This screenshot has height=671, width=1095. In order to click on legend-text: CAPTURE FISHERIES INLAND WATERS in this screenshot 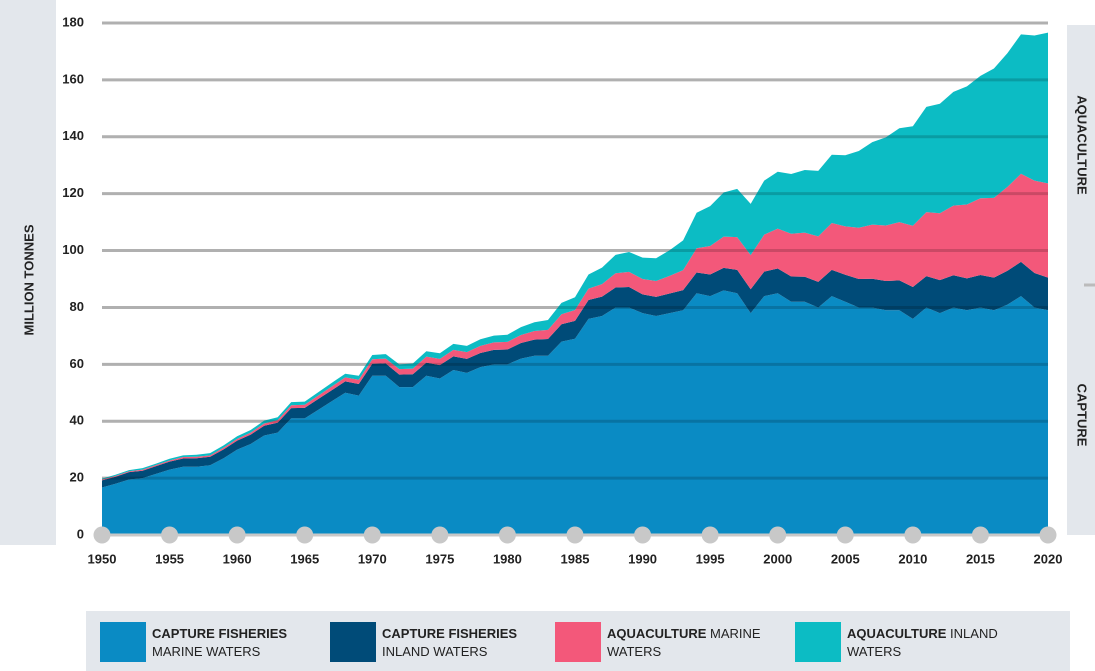, I will do `click(464, 643)`.